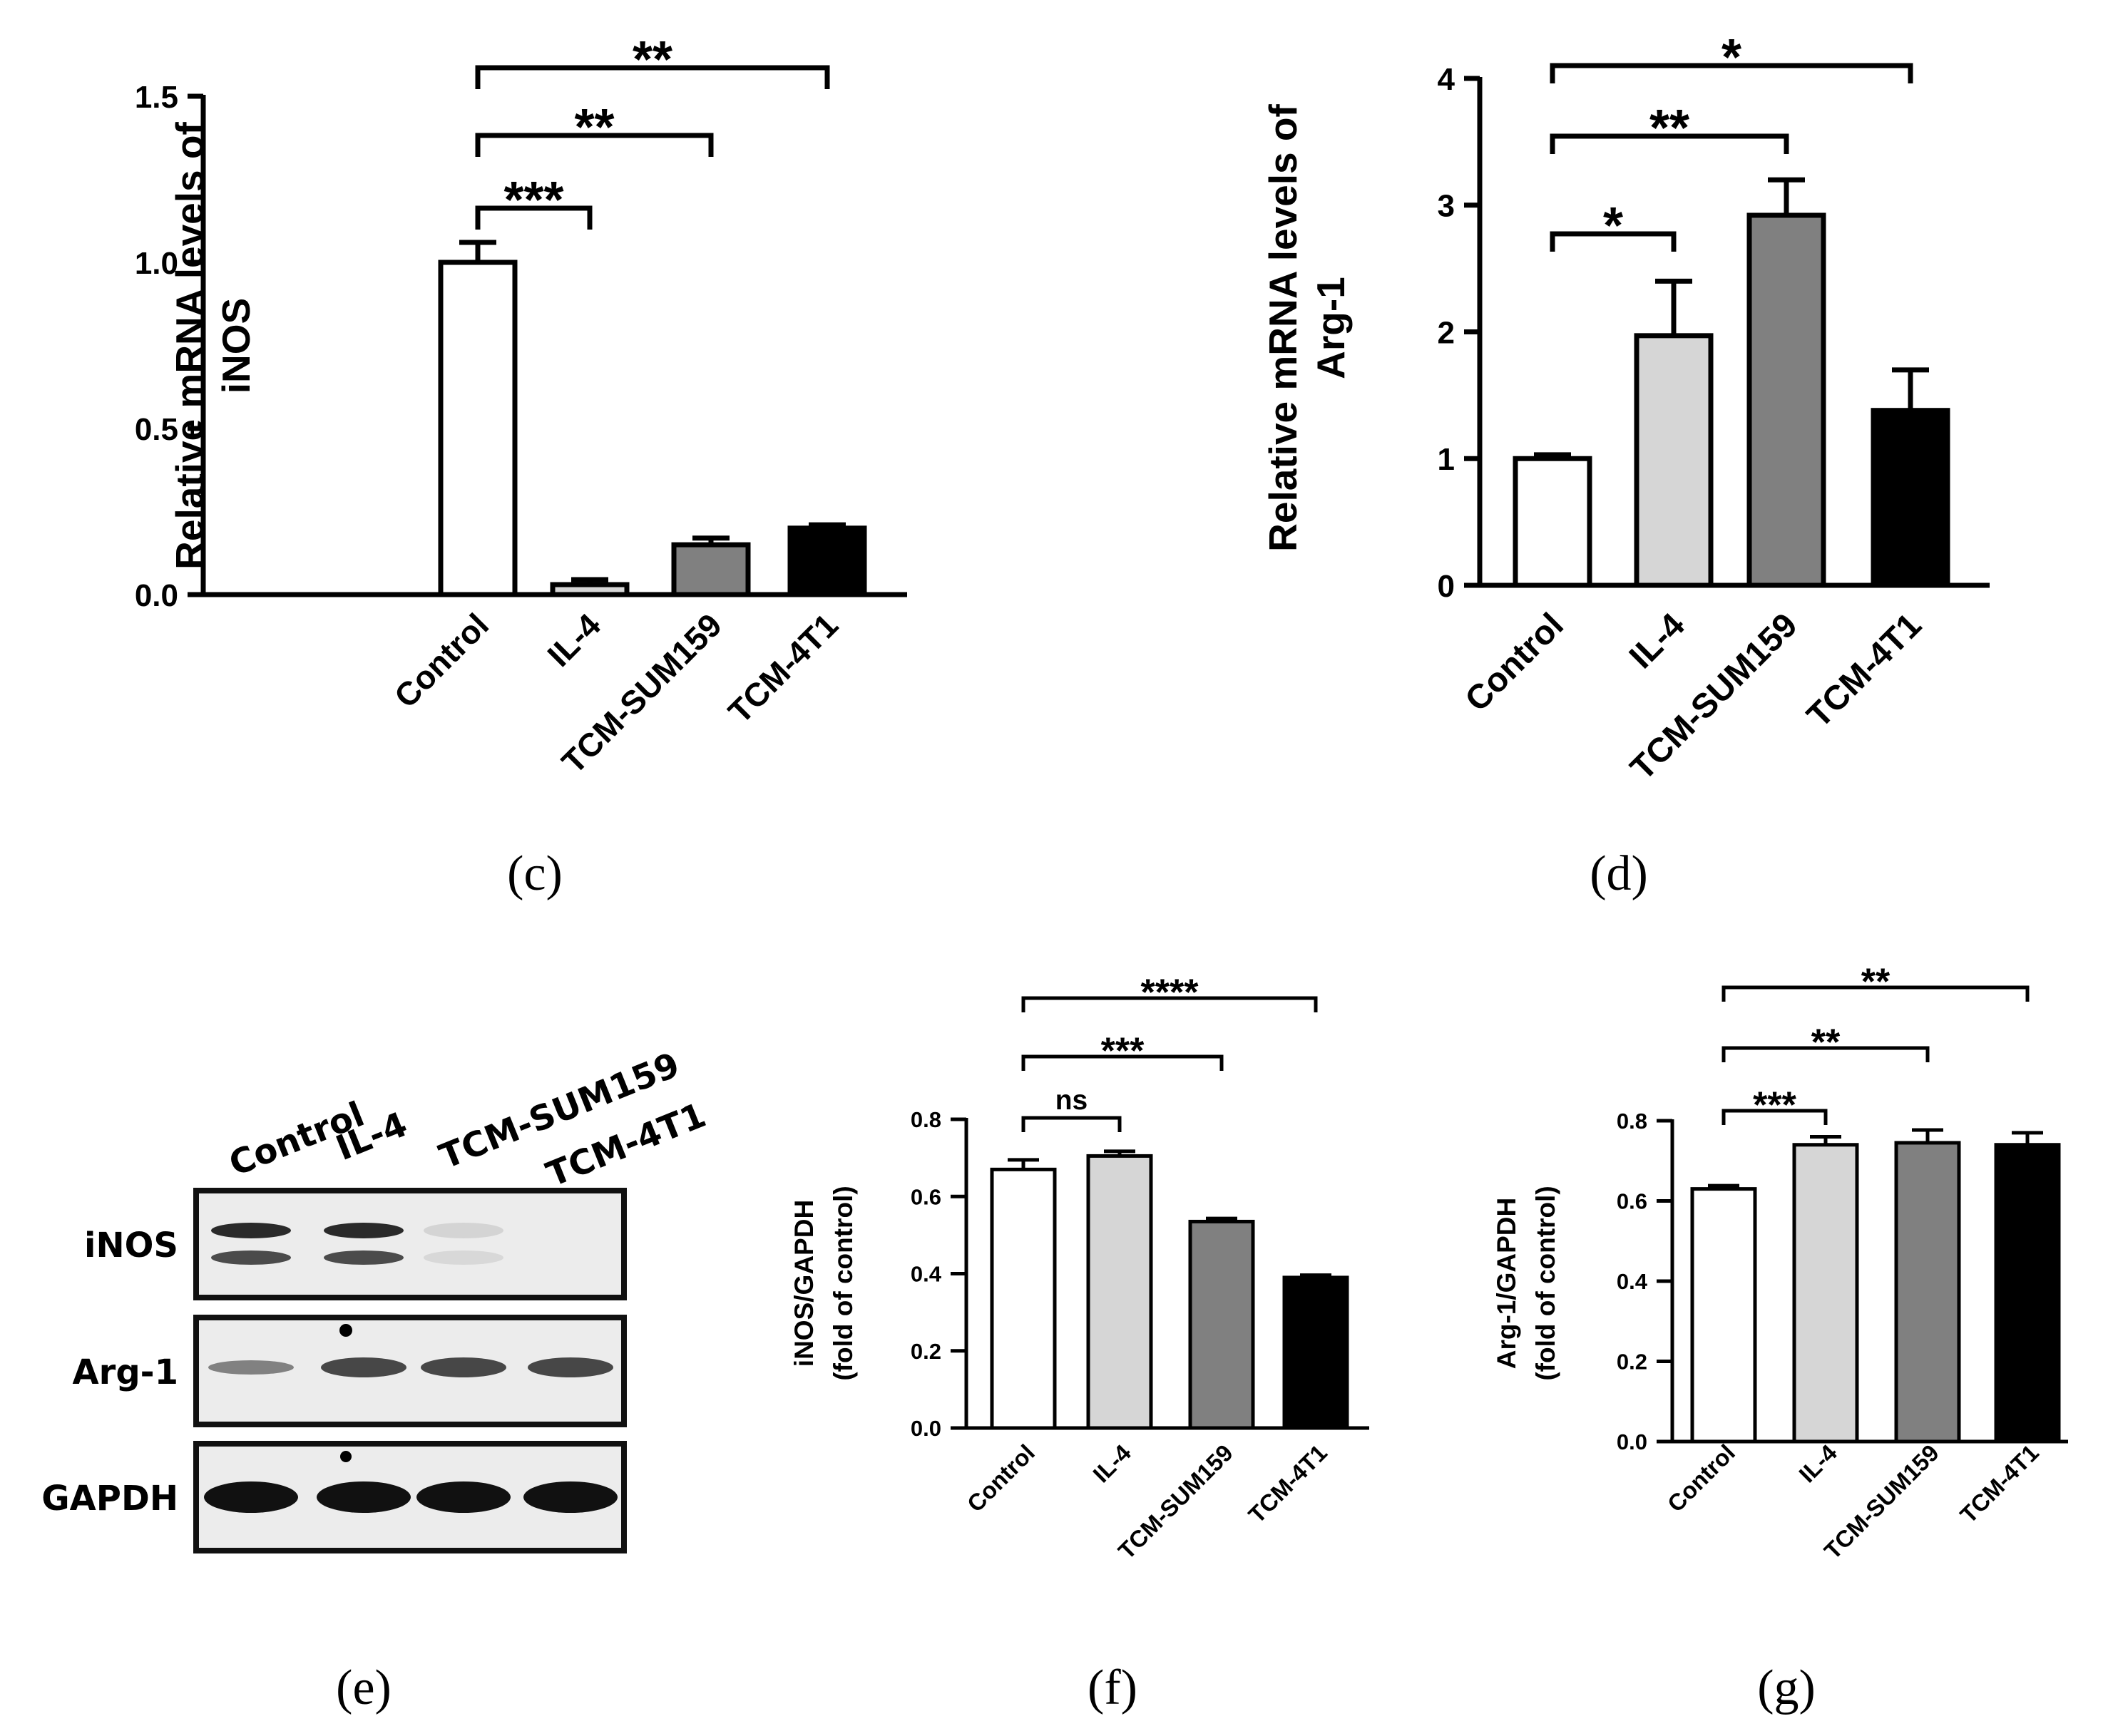  What do you see at coordinates (1112, 1688) in the screenshot?
I see `panel-label: (f)` at bounding box center [1112, 1688].